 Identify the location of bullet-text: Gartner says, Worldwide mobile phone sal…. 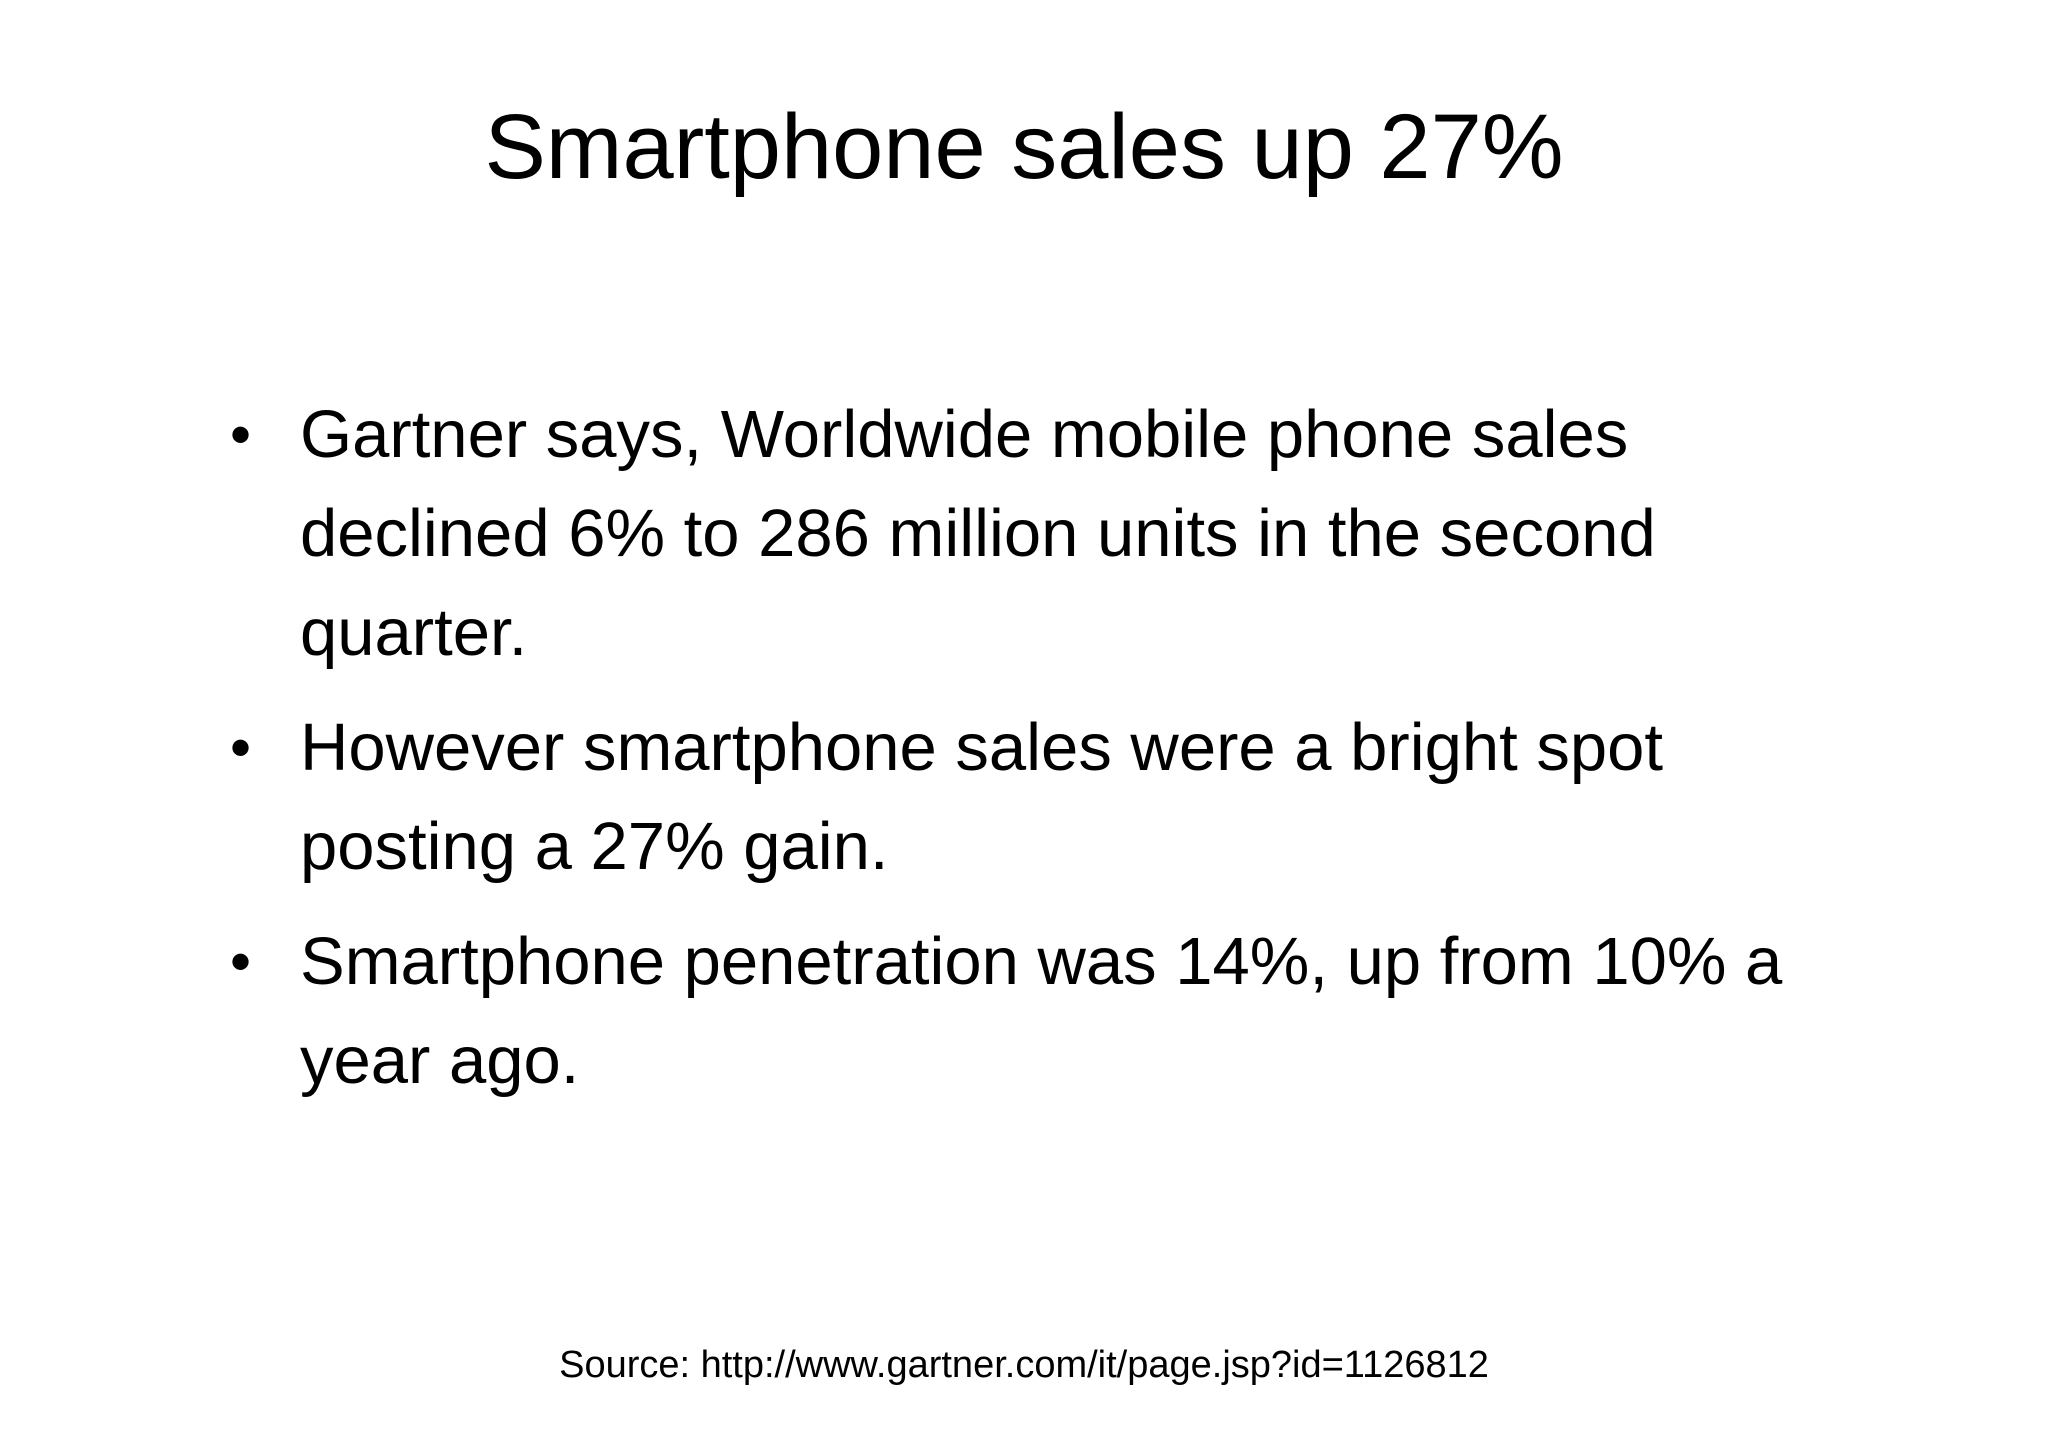
(978, 533).